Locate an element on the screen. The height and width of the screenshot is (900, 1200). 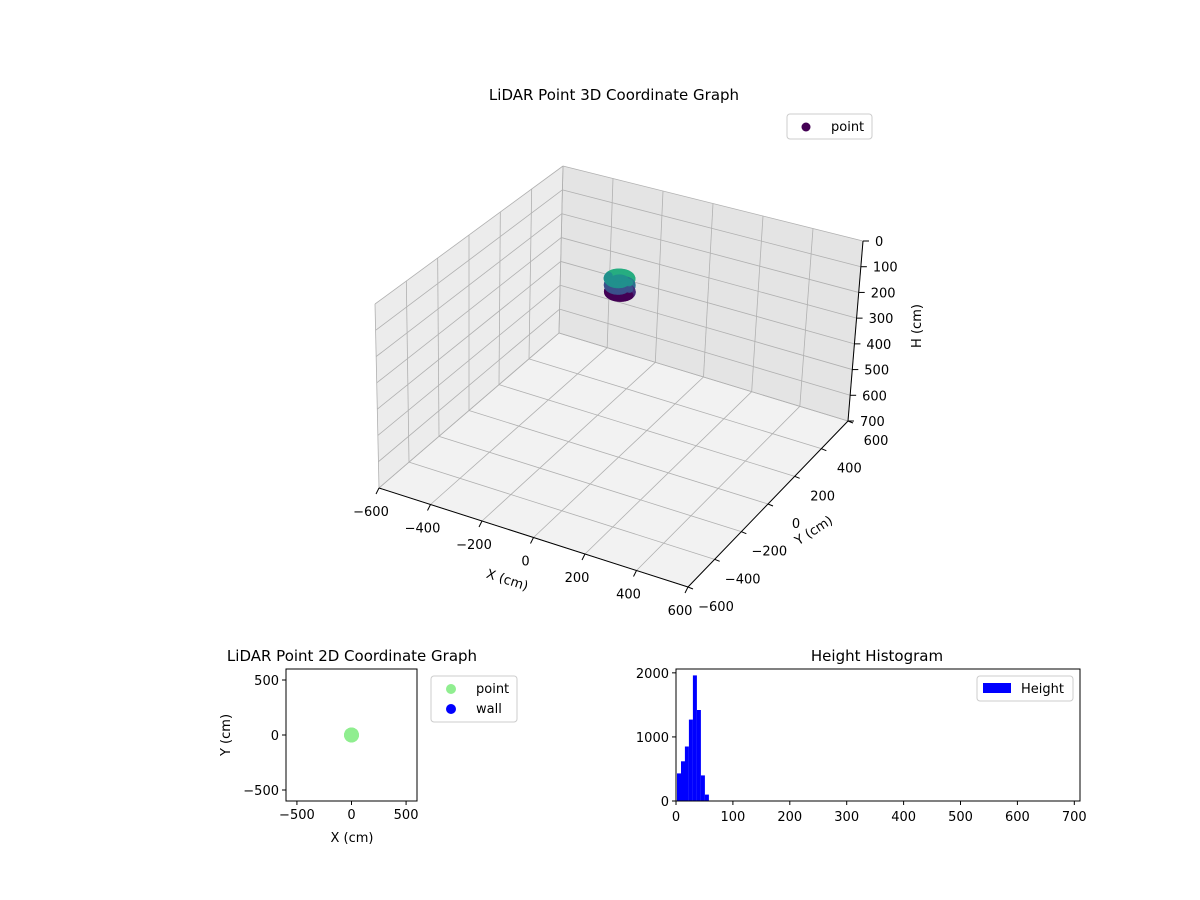
x-tick-label-hist: 500 is located at coordinates (960, 817).